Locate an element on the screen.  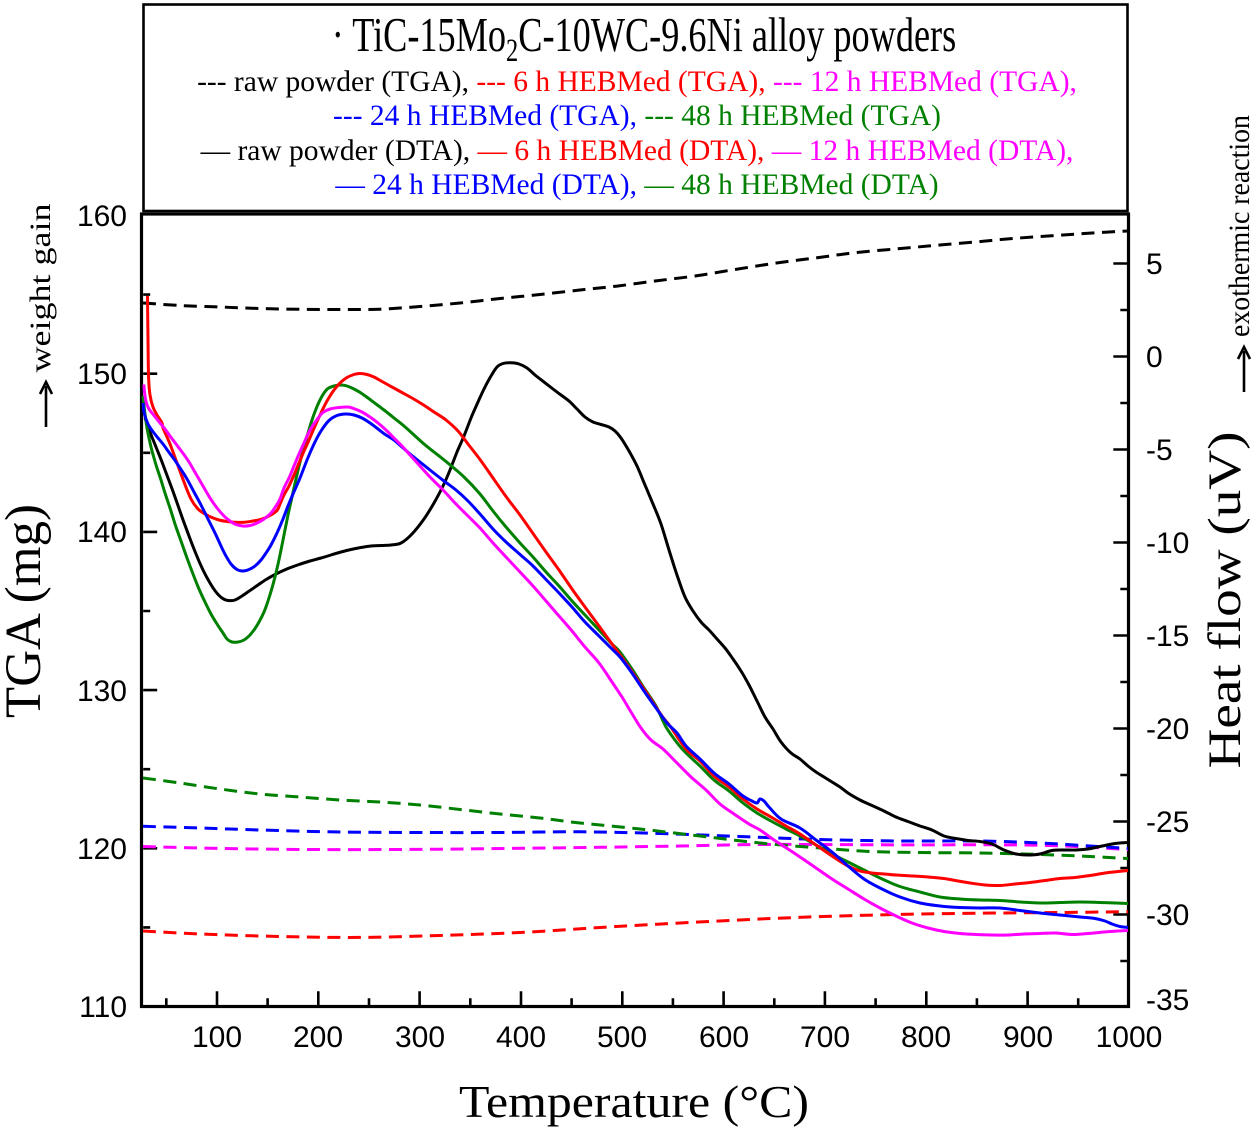
svg-text: -35 is located at coordinates (1167, 1000).